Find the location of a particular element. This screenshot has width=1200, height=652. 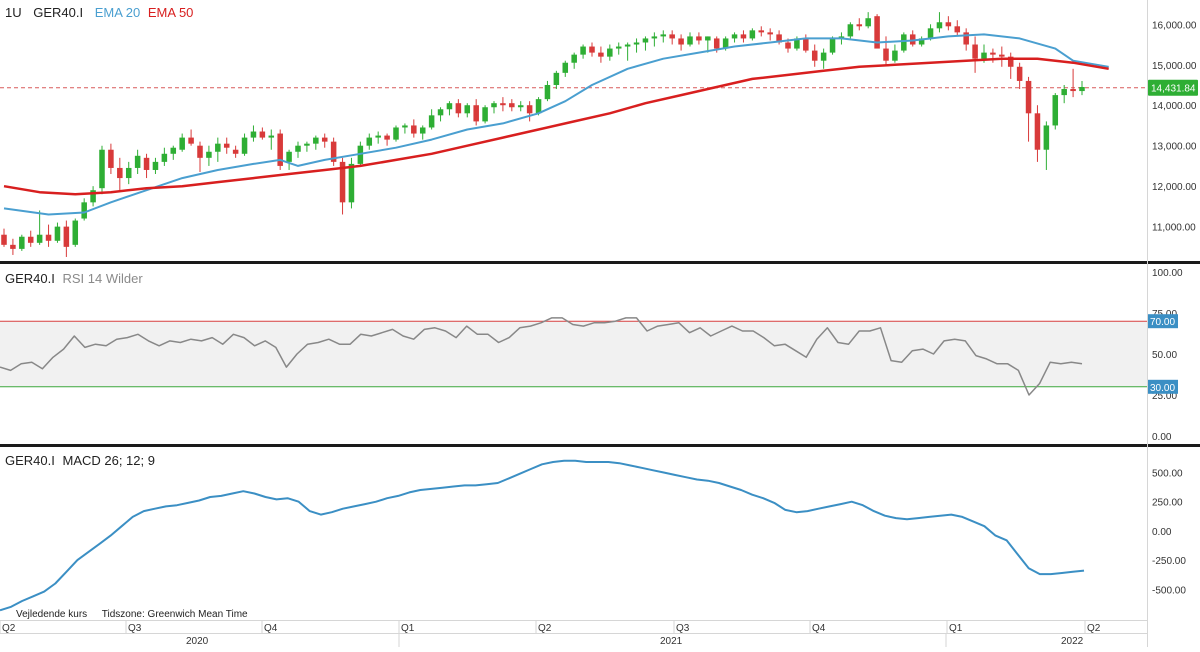

rsi-indicator-label: RSI 14 Wilder is located at coordinates (102, 278).